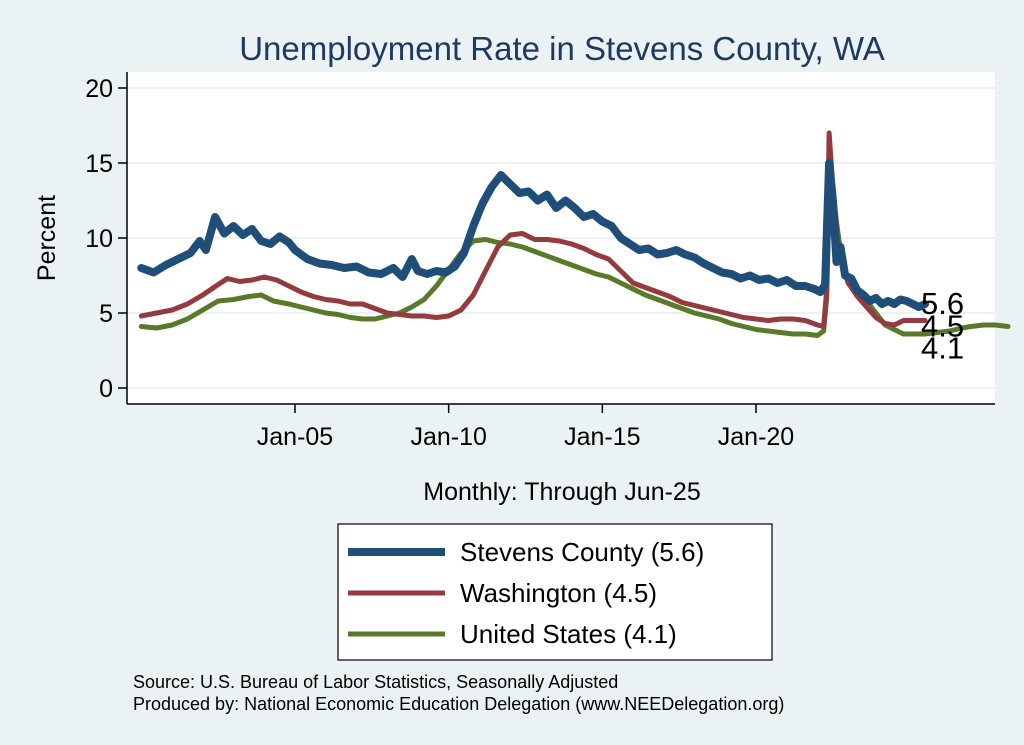 Image resolution: width=1024 pixels, height=745 pixels. What do you see at coordinates (106, 389) in the screenshot?
I see `y-tick-label: 0` at bounding box center [106, 389].